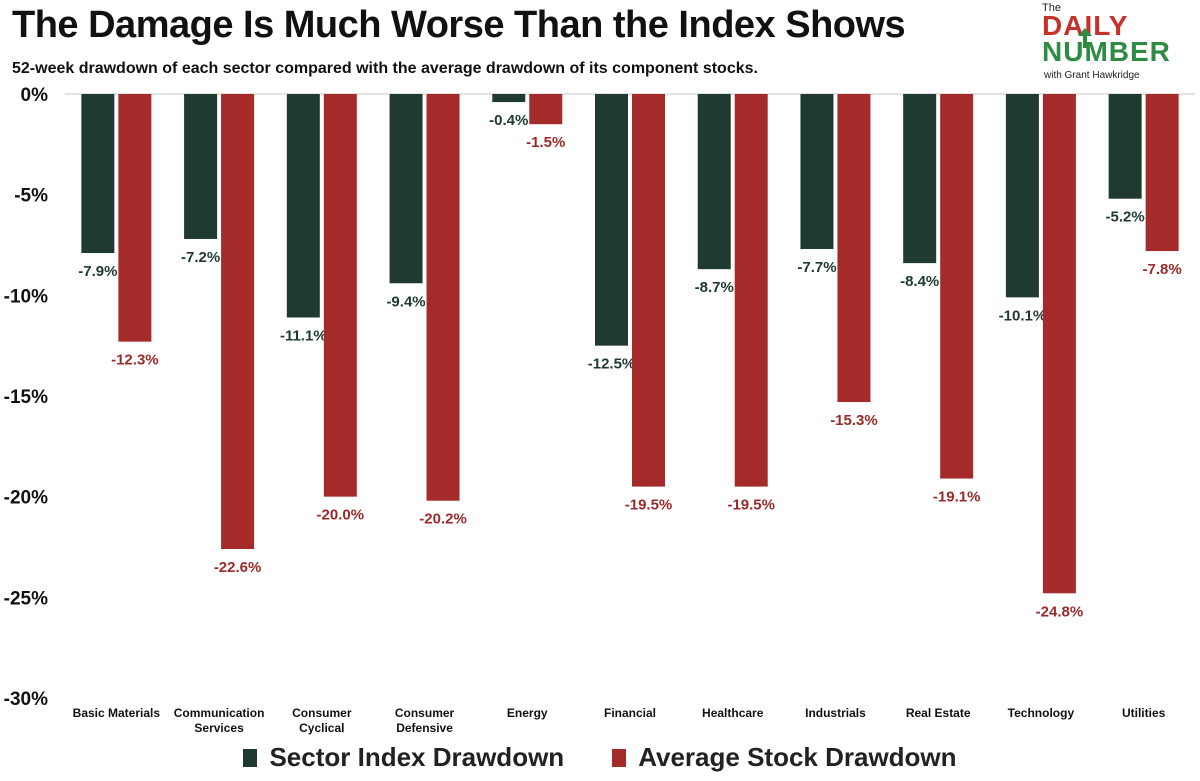 This screenshot has width=1200, height=781. What do you see at coordinates (816, 267) in the screenshot?
I see `sector-index-data-label: -7.7%` at bounding box center [816, 267].